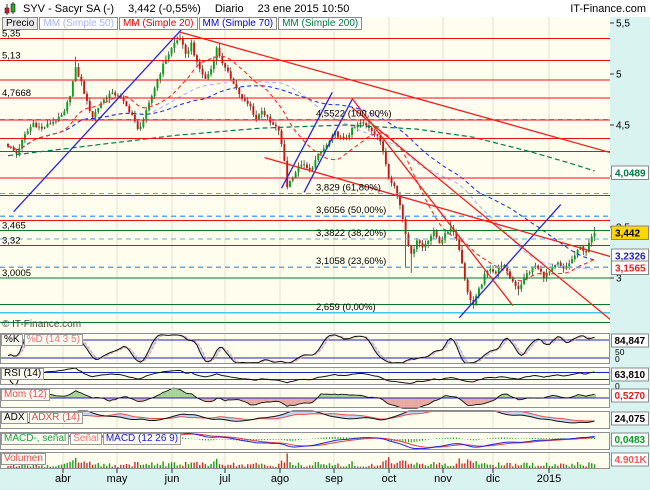 Image resolution: width=650 pixels, height=490 pixels. I want to click on price-level-label: 5,13, so click(11, 56).